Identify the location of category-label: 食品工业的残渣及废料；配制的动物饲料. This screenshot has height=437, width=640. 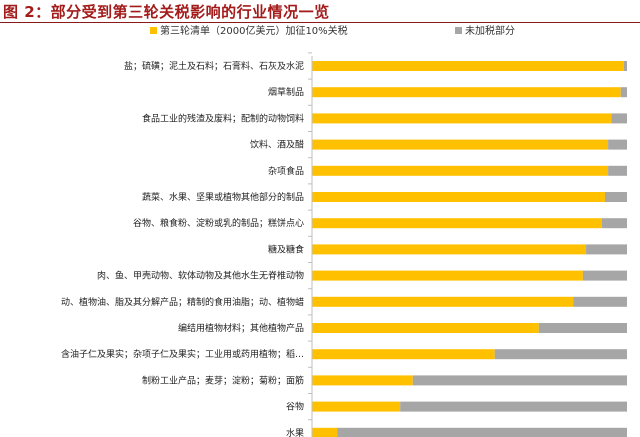
(223, 118).